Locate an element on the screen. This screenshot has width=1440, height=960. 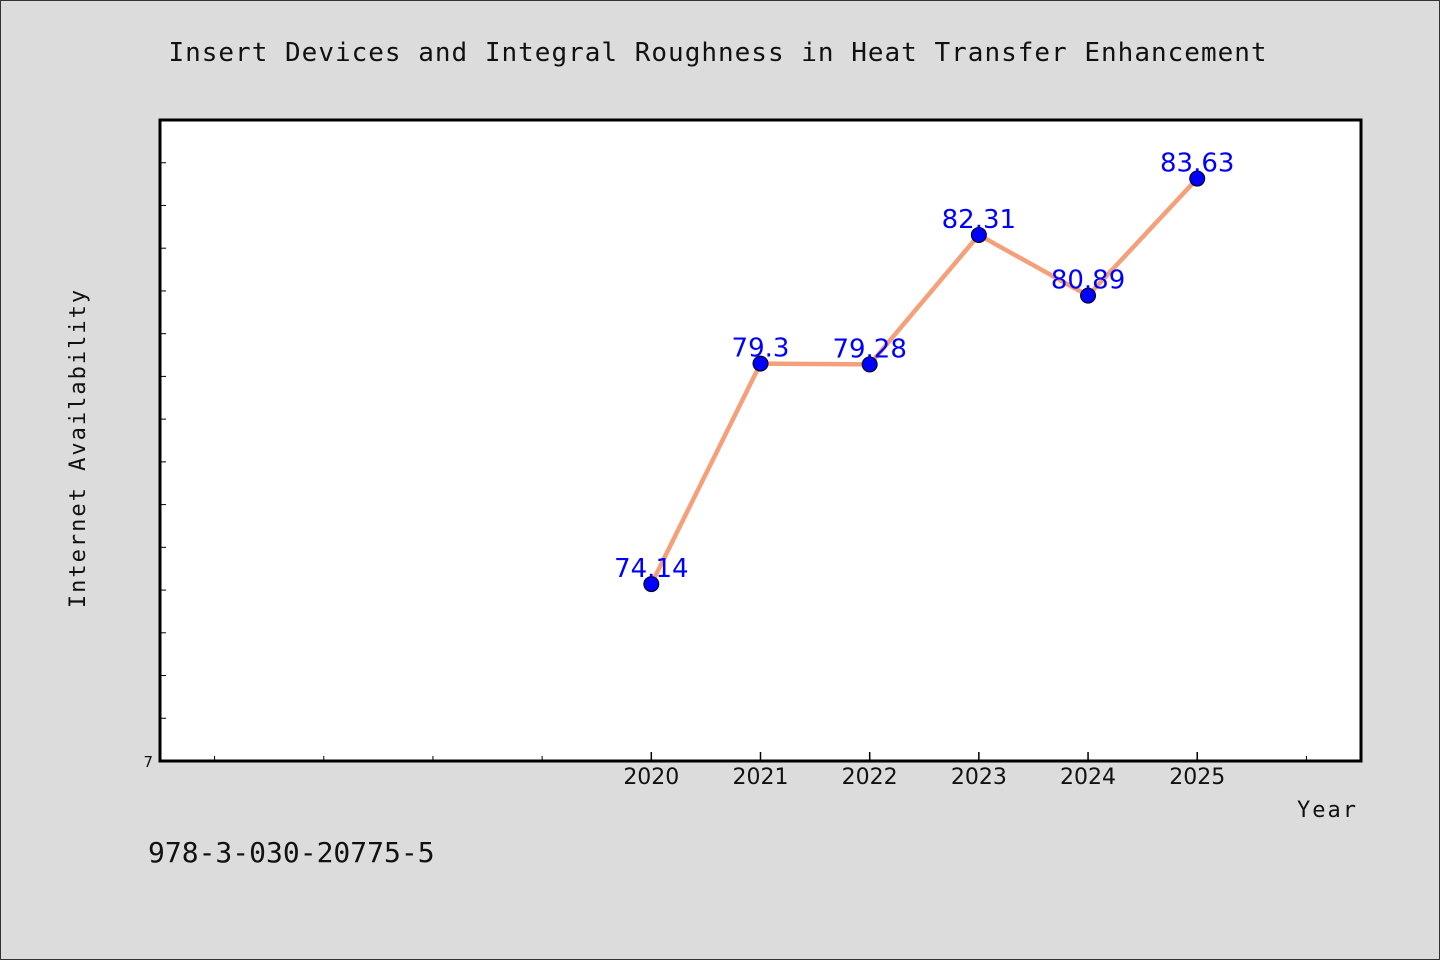
data-label: 82.31 is located at coordinates (979, 220).